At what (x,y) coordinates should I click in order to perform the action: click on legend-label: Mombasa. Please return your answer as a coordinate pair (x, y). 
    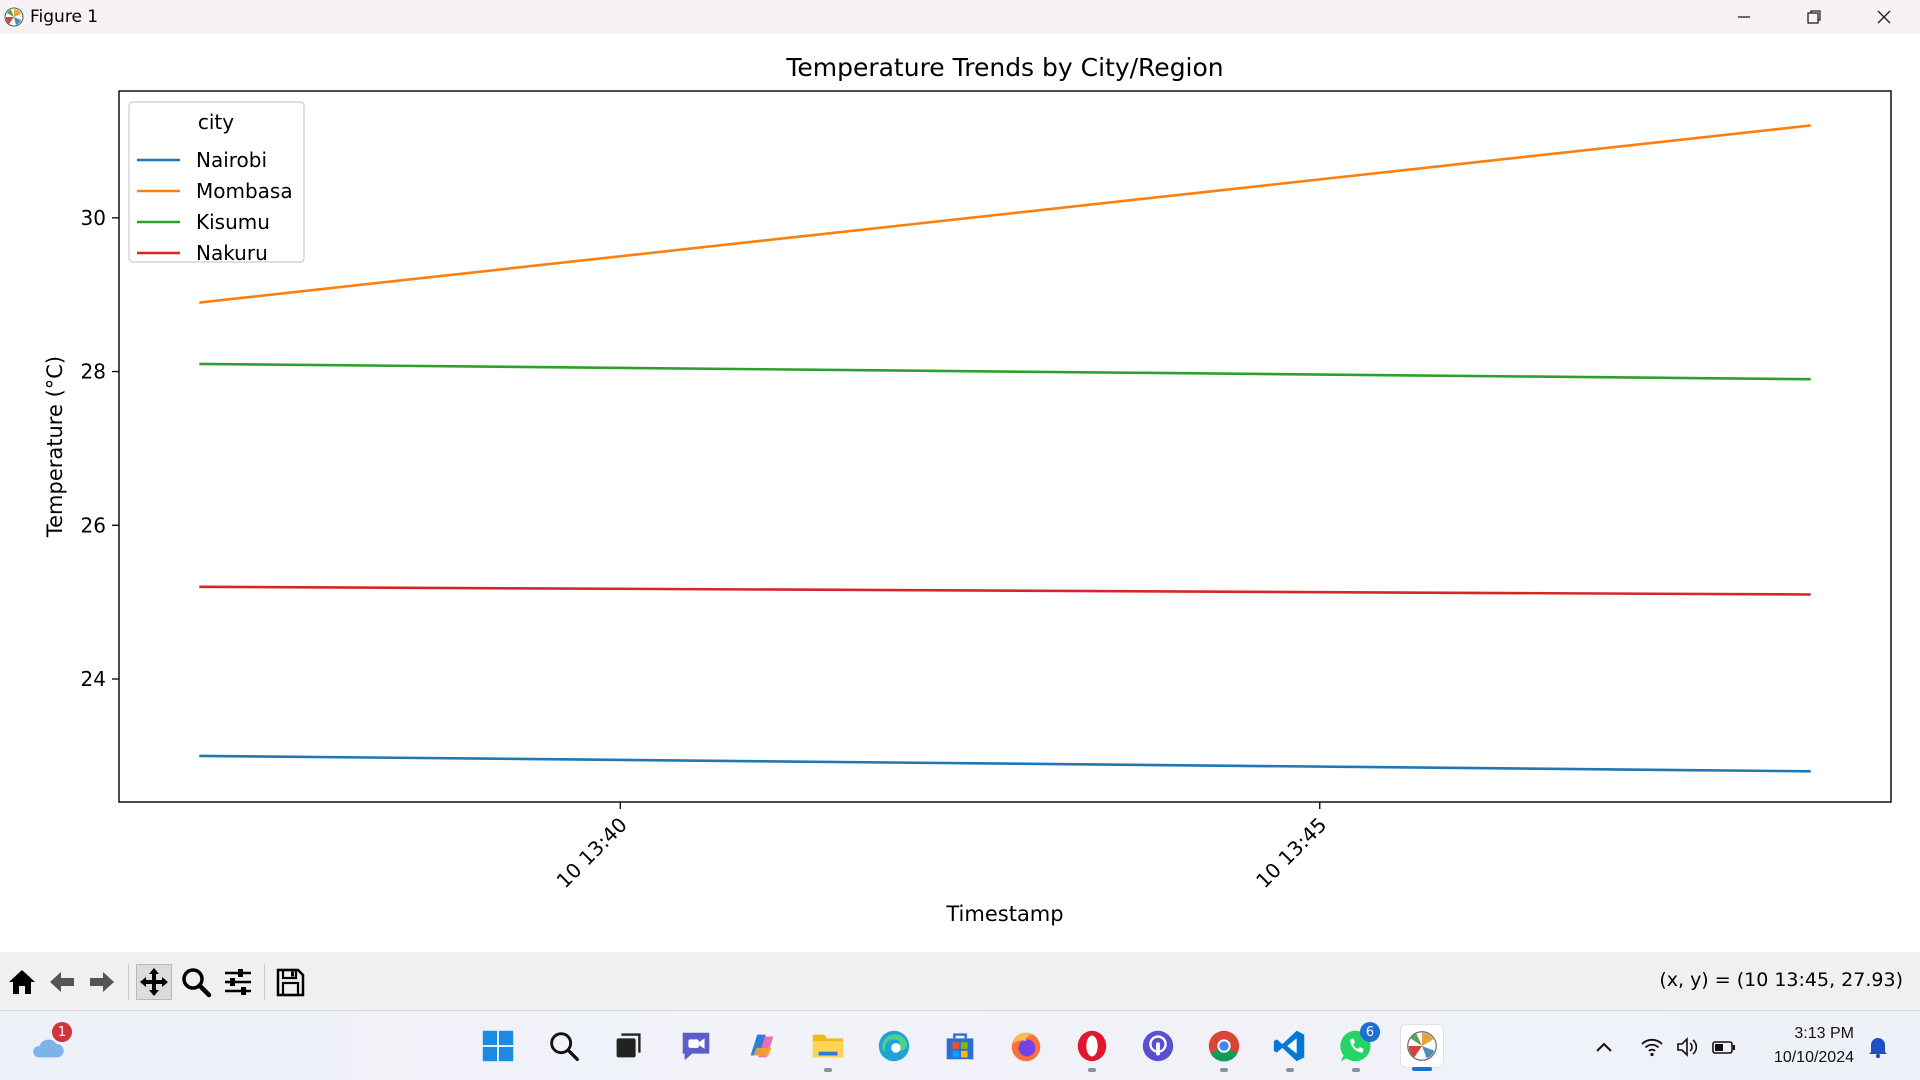
    Looking at the image, I should click on (244, 191).